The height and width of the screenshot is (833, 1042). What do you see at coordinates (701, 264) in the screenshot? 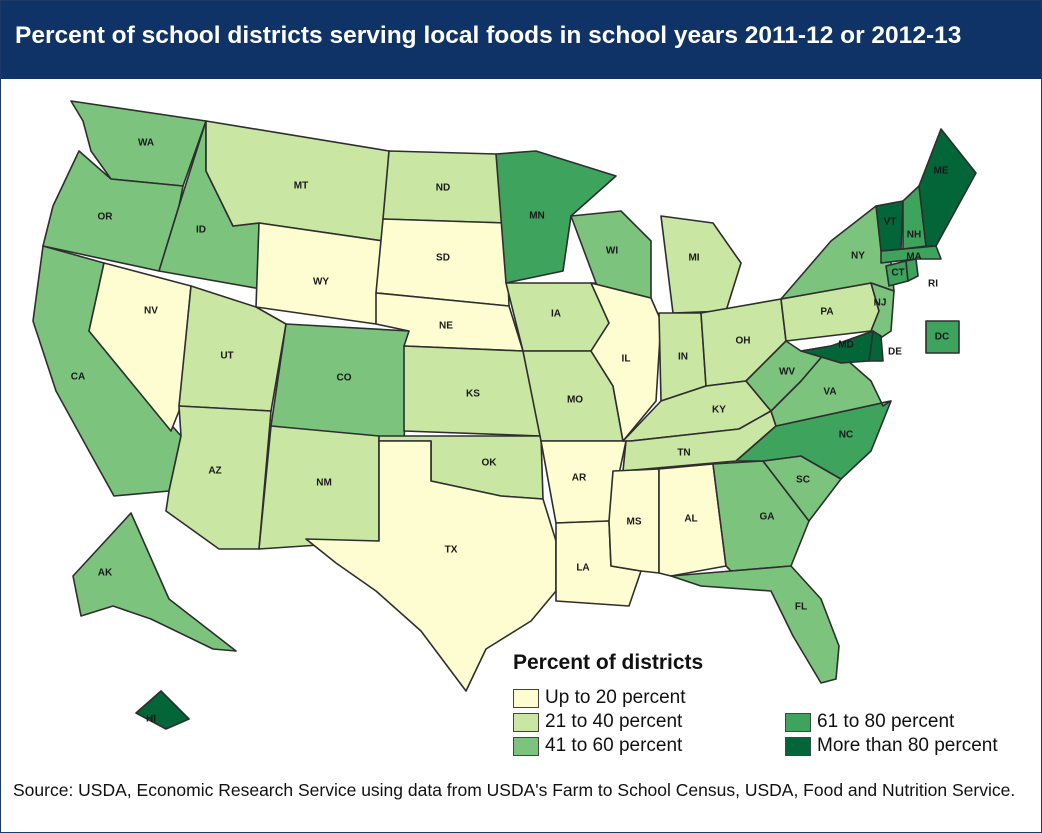
I see `state-mi` at bounding box center [701, 264].